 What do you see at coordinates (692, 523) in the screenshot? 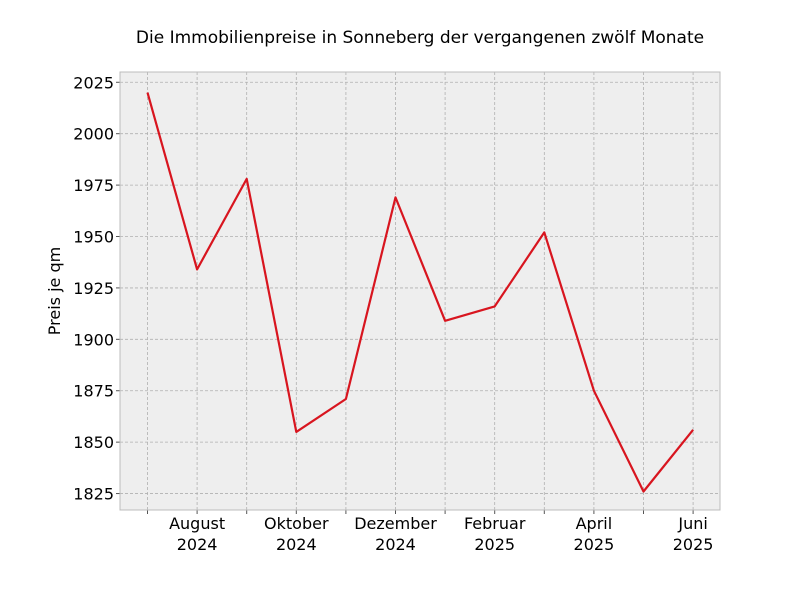
I see `x-tick-label-month: Juni` at bounding box center [692, 523].